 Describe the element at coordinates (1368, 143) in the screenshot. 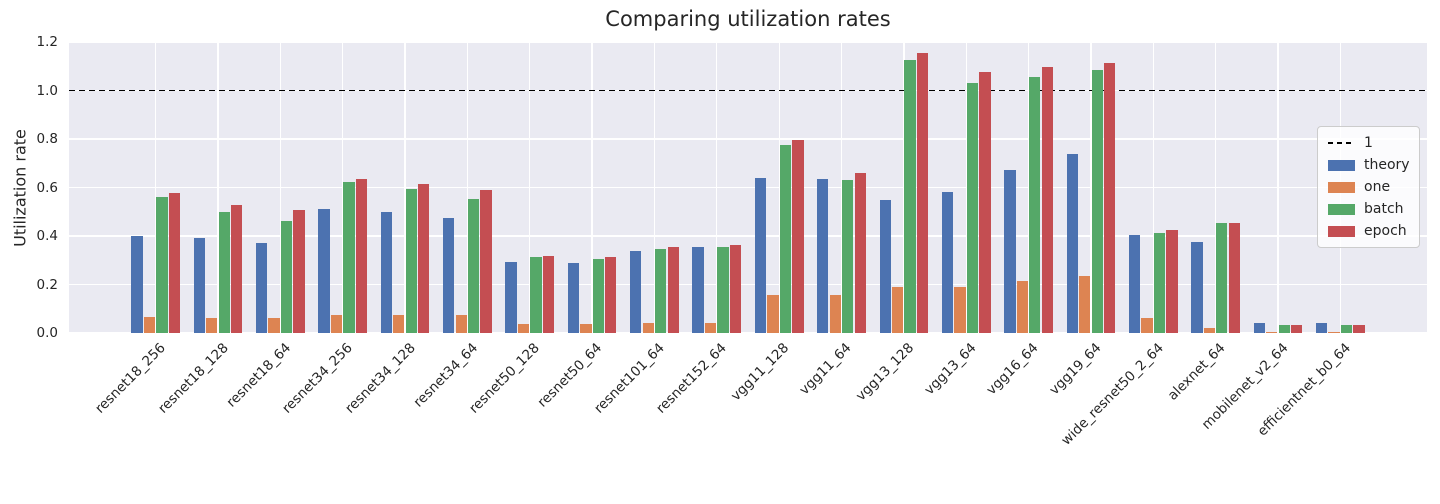

I see `legend-label: 1` at that location.